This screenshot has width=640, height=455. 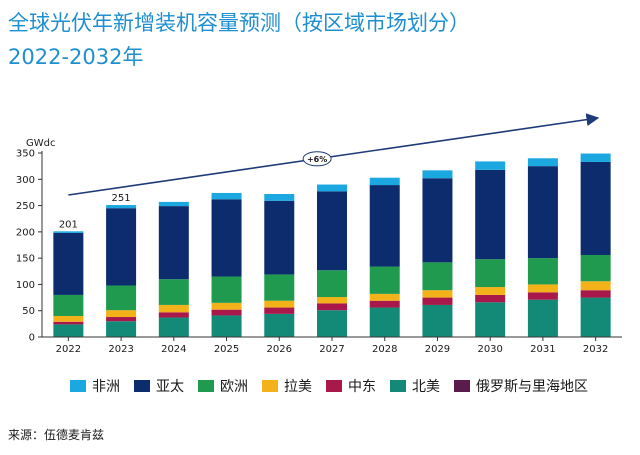 What do you see at coordinates (68, 349) in the screenshot?
I see `x-tick-label: 2022` at bounding box center [68, 349].